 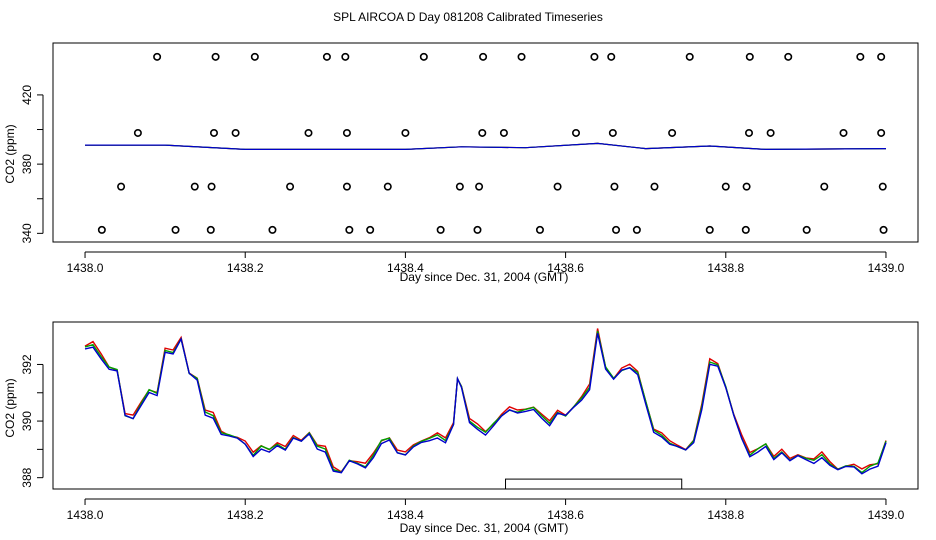 I want to click on bottom-x-tick-label: 1439.0, so click(x=886, y=515).